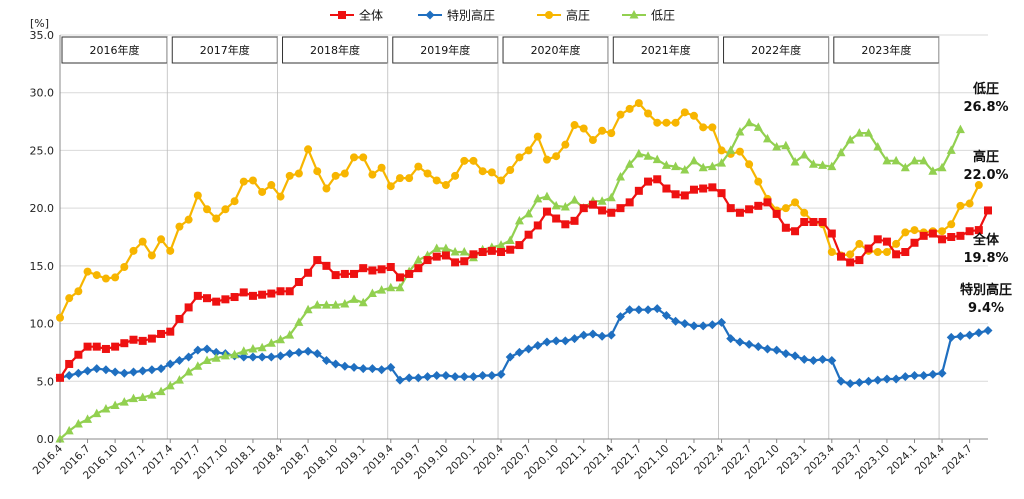 Image resolution: width=1024 pixels, height=499 pixels. Describe the element at coordinates (225, 50) in the screenshot. I see `fiscal-year-label: 2017年度` at that location.